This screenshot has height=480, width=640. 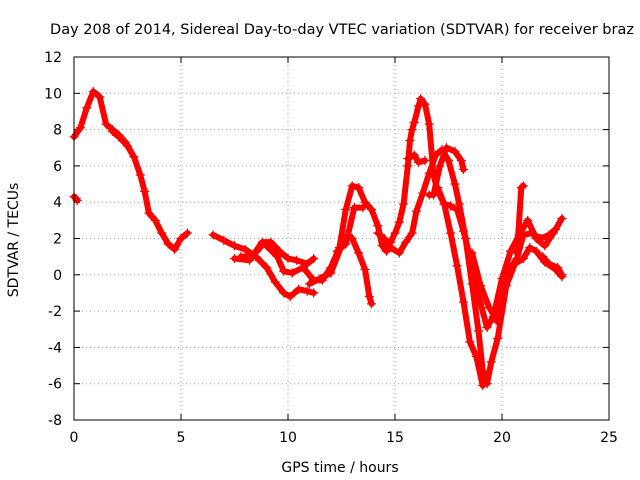 I want to click on y-tick-label: -4, so click(x=55, y=348).